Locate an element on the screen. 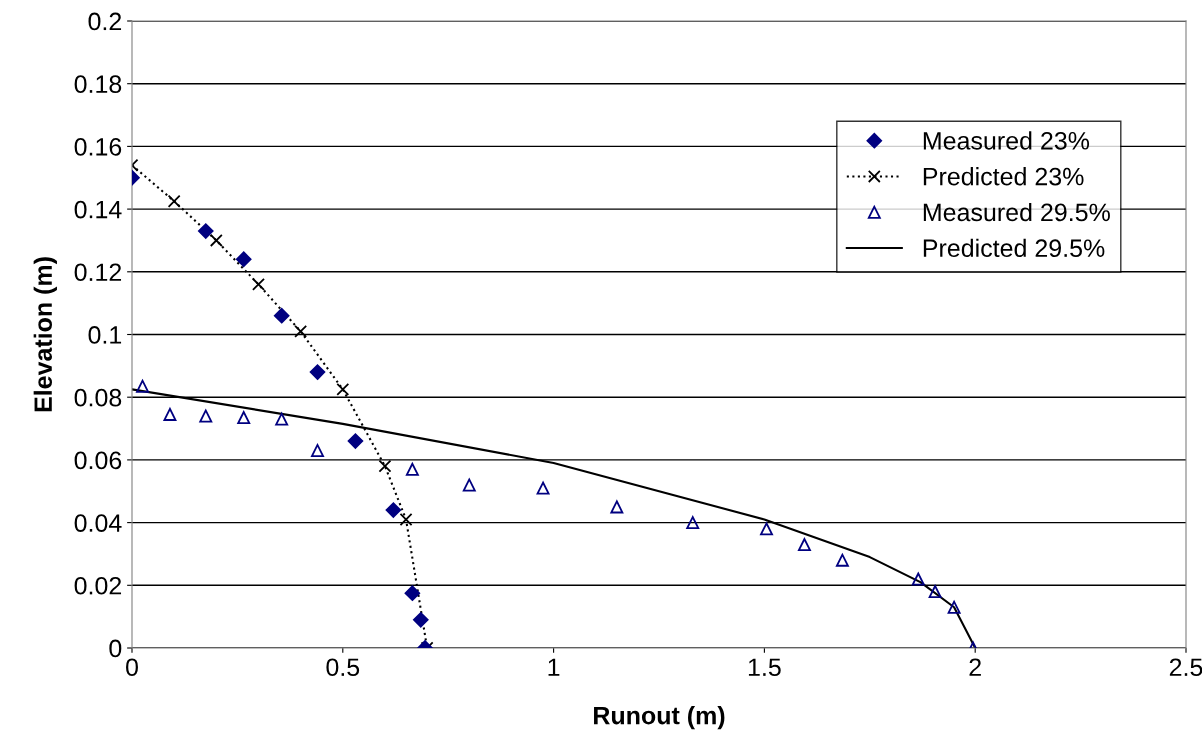 Image resolution: width=1202 pixels, height=753 pixels. x-tick-label: 0.5 is located at coordinates (343, 667).